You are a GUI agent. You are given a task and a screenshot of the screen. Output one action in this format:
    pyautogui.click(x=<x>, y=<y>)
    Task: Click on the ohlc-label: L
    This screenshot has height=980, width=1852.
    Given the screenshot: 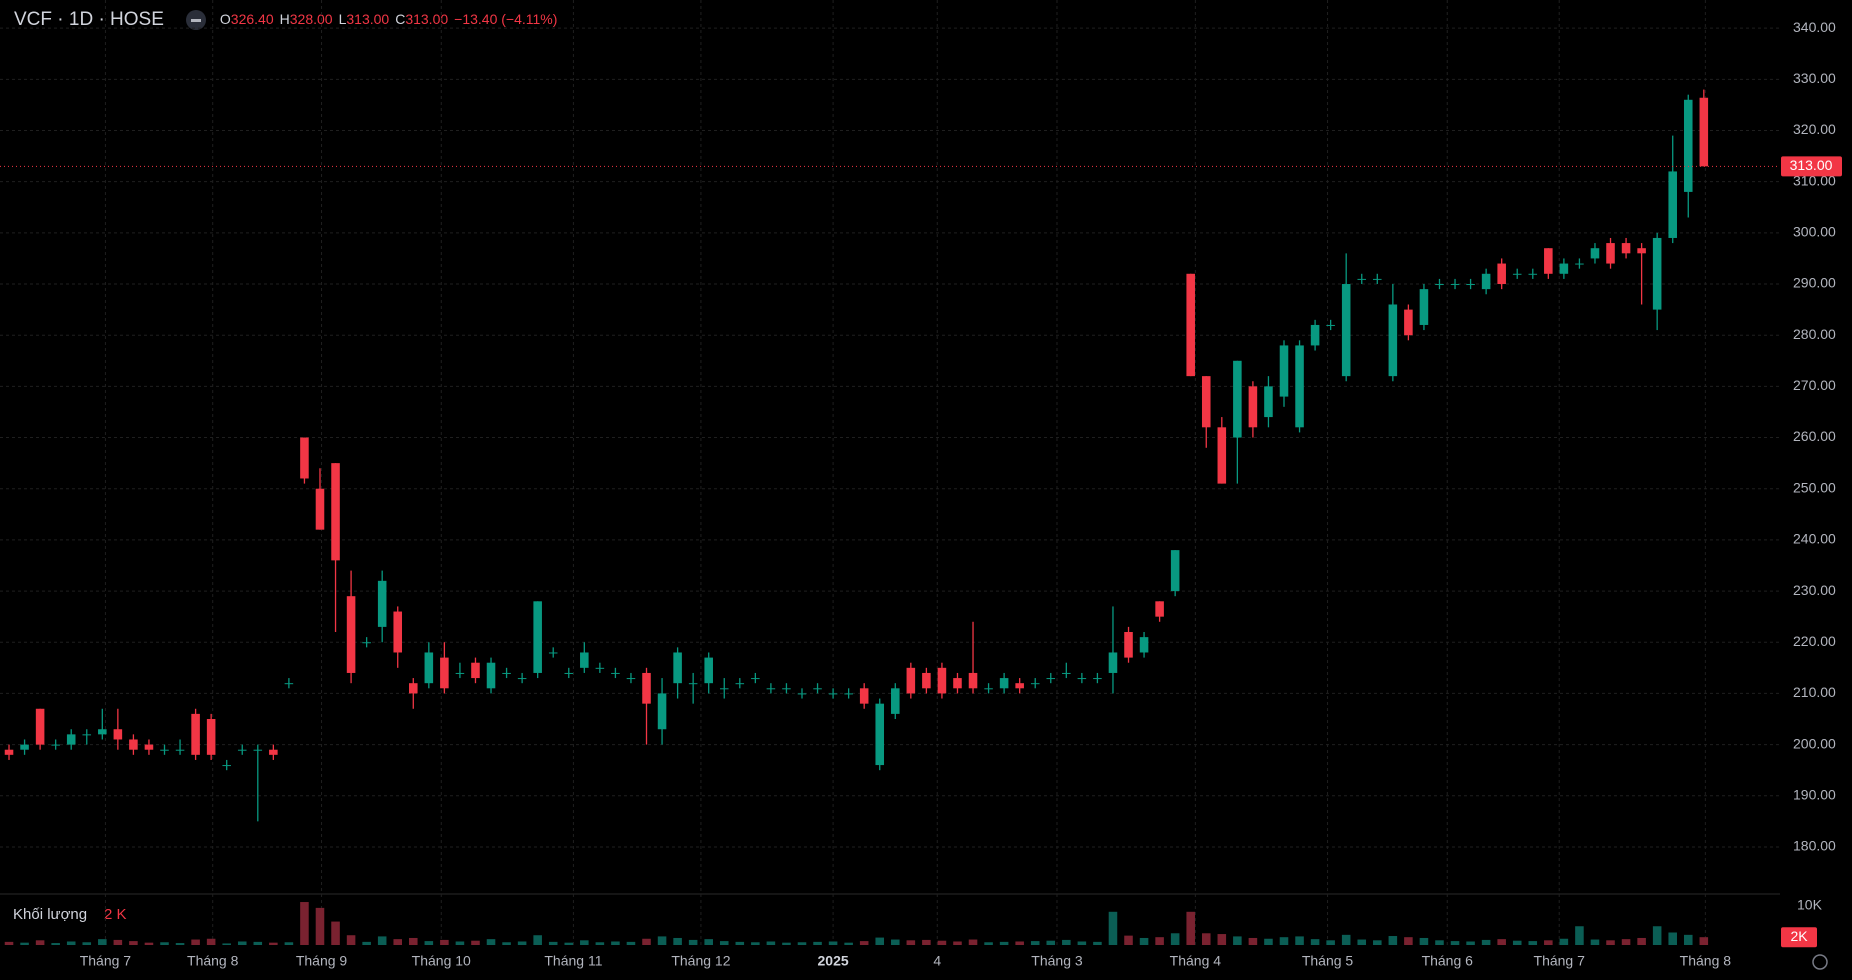 What is the action you would take?
    pyautogui.click(x=343, y=19)
    